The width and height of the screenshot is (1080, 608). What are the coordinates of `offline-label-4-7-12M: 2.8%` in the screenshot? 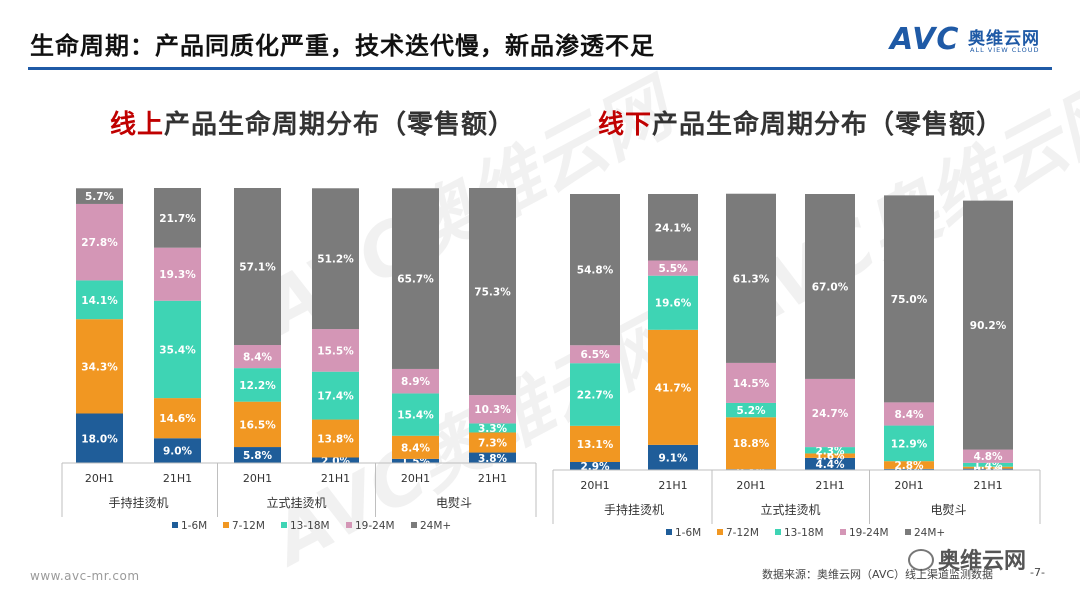 It's located at (909, 466).